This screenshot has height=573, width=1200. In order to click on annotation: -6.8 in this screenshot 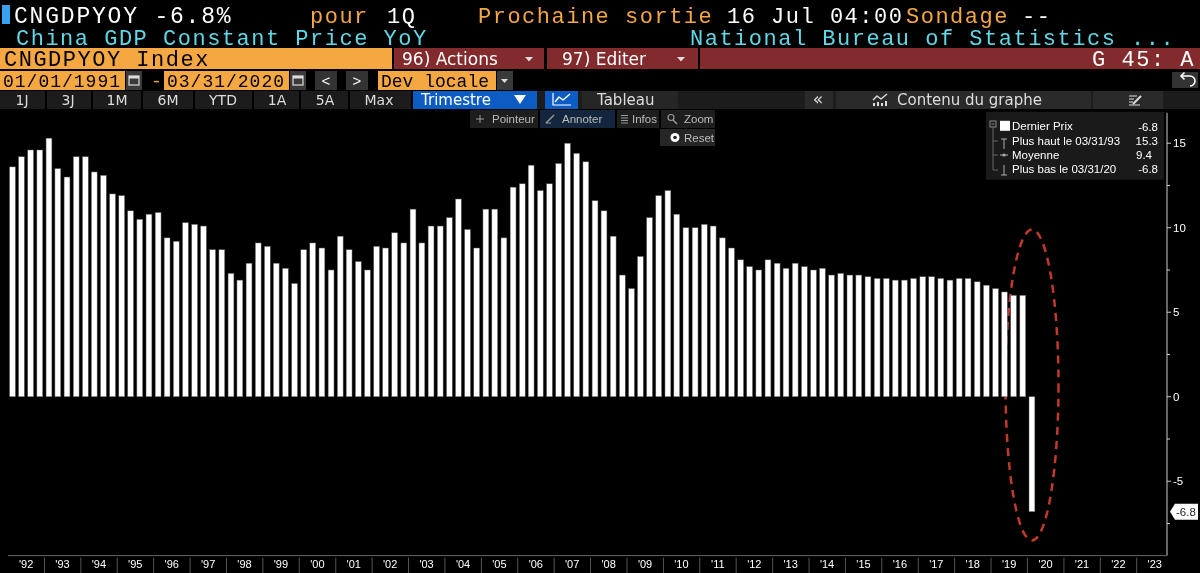, I will do `click(1148, 169)`.